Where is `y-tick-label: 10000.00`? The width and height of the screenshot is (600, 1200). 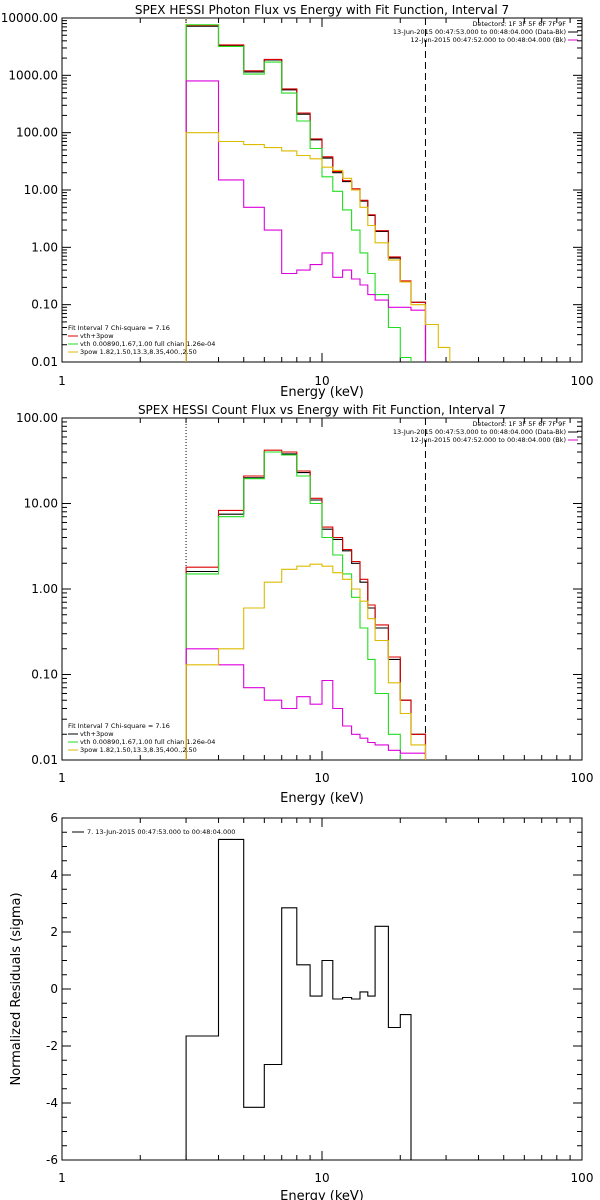
y-tick-label: 10000.00 is located at coordinates (29, 18).